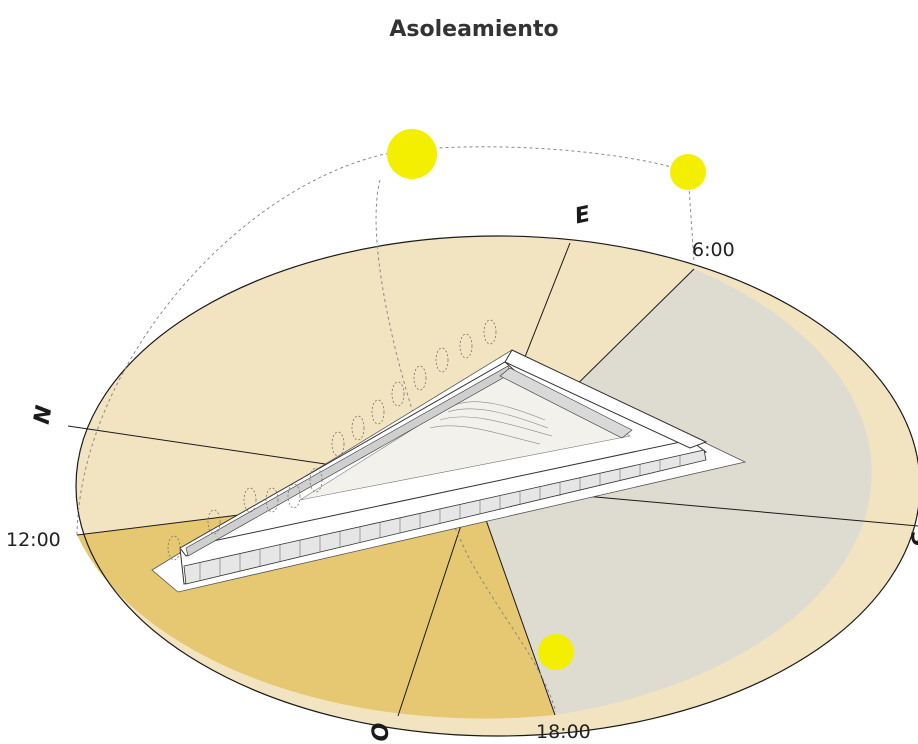  Describe the element at coordinates (33, 540) in the screenshot. I see `time-label-12: 12:00` at that location.